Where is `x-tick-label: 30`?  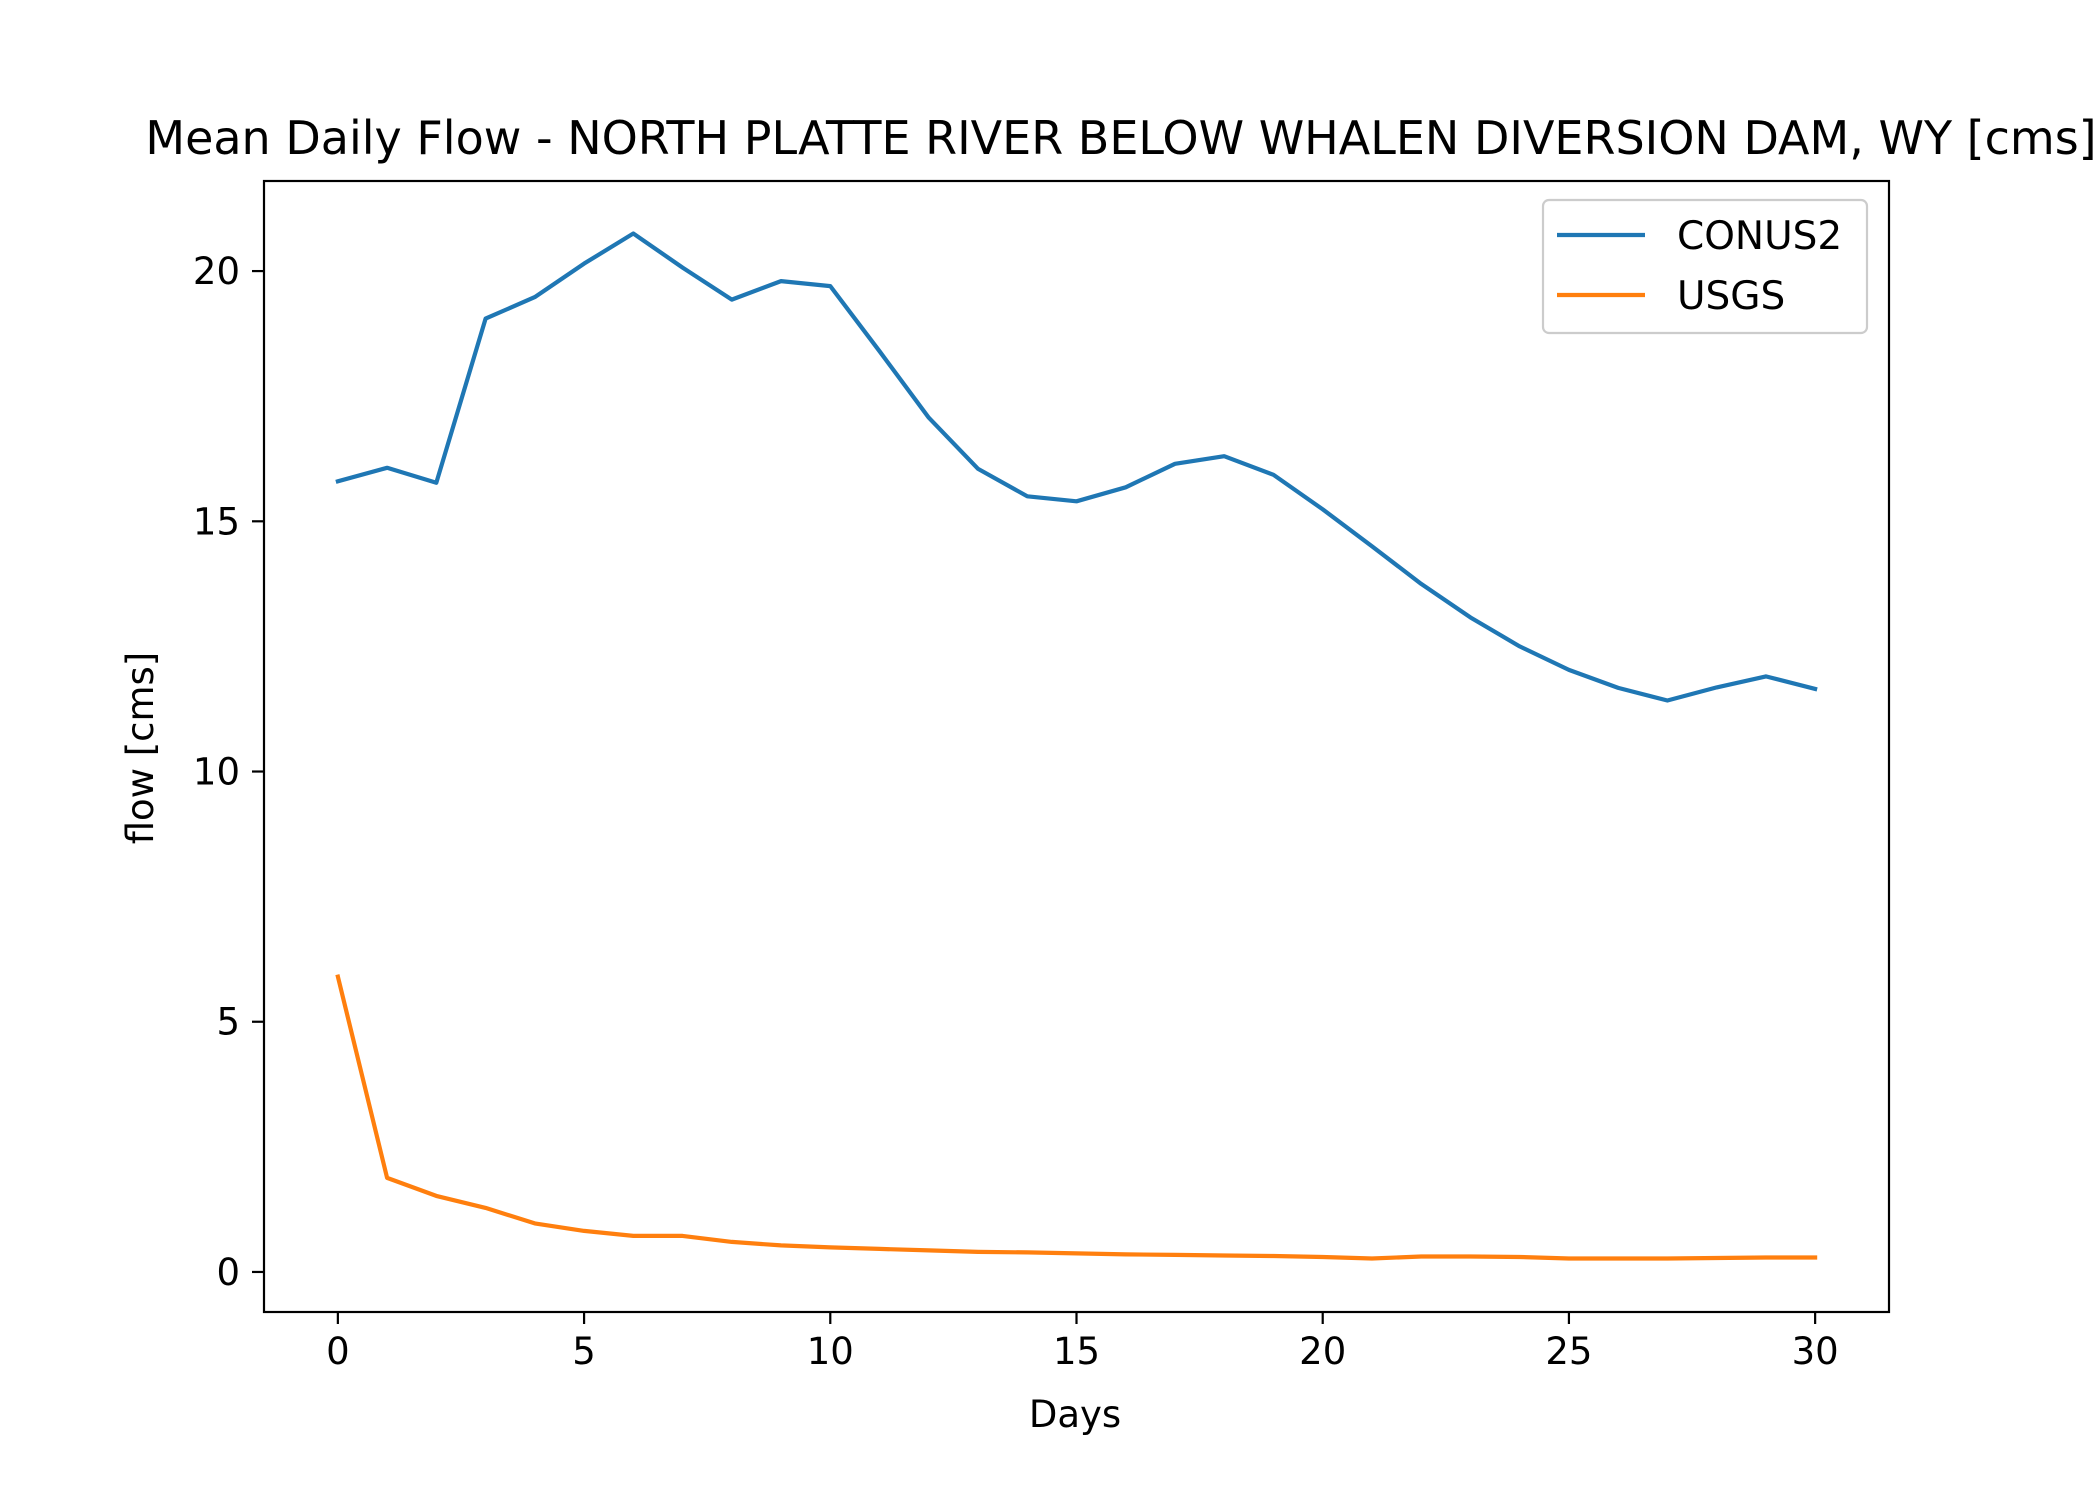 x-tick-label: 30 is located at coordinates (1815, 1351).